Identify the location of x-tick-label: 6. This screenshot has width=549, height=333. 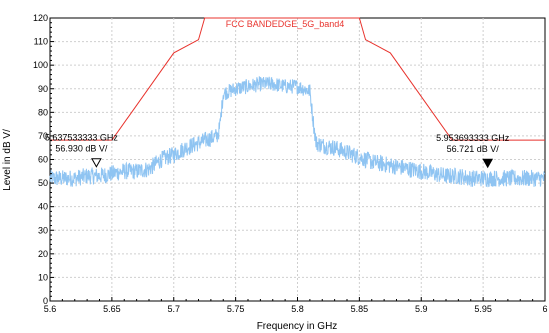
(544, 309).